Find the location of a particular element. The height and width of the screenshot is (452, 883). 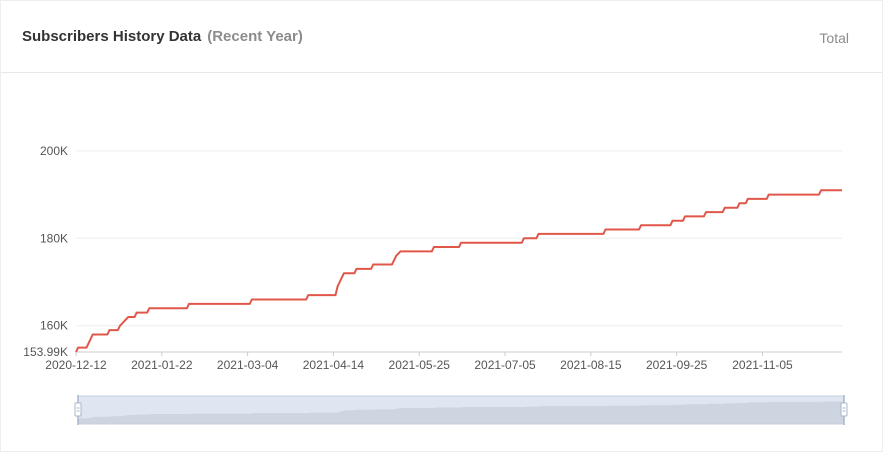

zoom-handle-left is located at coordinates (78, 410).